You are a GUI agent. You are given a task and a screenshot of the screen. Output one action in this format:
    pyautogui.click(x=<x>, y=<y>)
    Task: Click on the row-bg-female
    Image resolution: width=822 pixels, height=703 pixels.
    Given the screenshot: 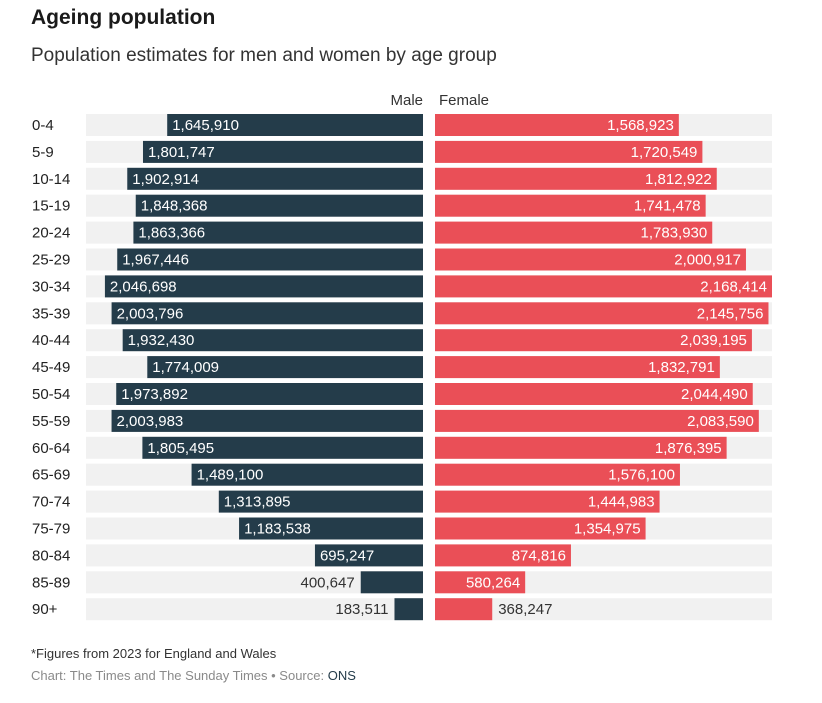 What is the action you would take?
    pyautogui.click(x=603, y=609)
    